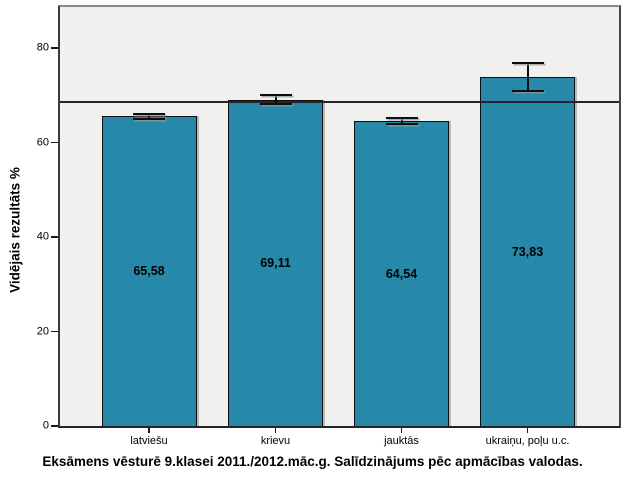 The width and height of the screenshot is (625, 500). I want to click on y-tick-label: 40, so click(42, 236).